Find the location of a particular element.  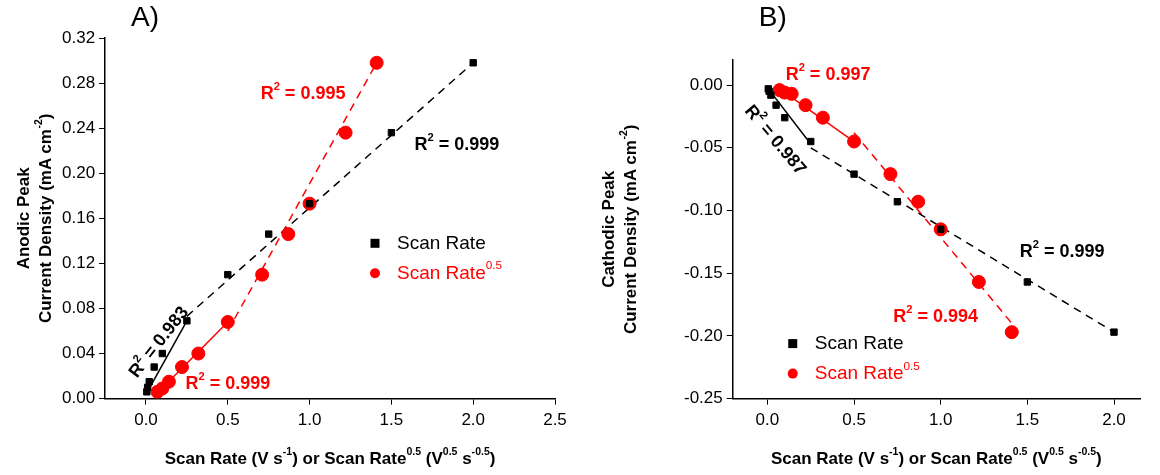

y-tick-label: -0.20 is located at coordinates (703, 335).